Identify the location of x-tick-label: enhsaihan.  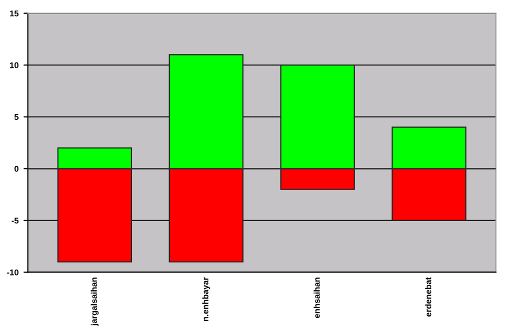
(317, 298).